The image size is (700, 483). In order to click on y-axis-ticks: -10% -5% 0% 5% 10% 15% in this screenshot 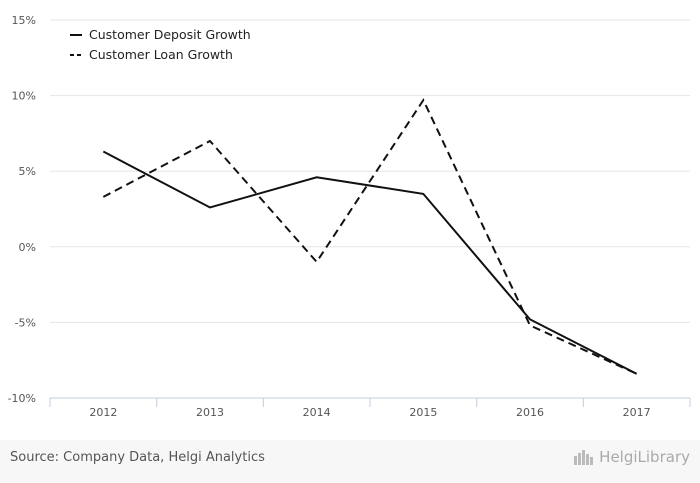, I will do `click(22, 209)`.